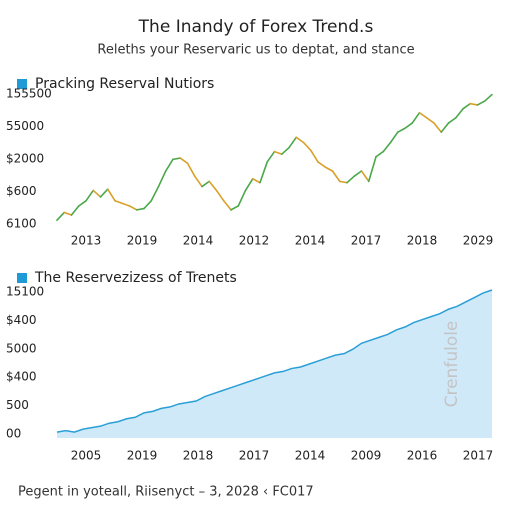 The width and height of the screenshot is (512, 512). I want to click on x-tick-label: 2029, so click(478, 241).